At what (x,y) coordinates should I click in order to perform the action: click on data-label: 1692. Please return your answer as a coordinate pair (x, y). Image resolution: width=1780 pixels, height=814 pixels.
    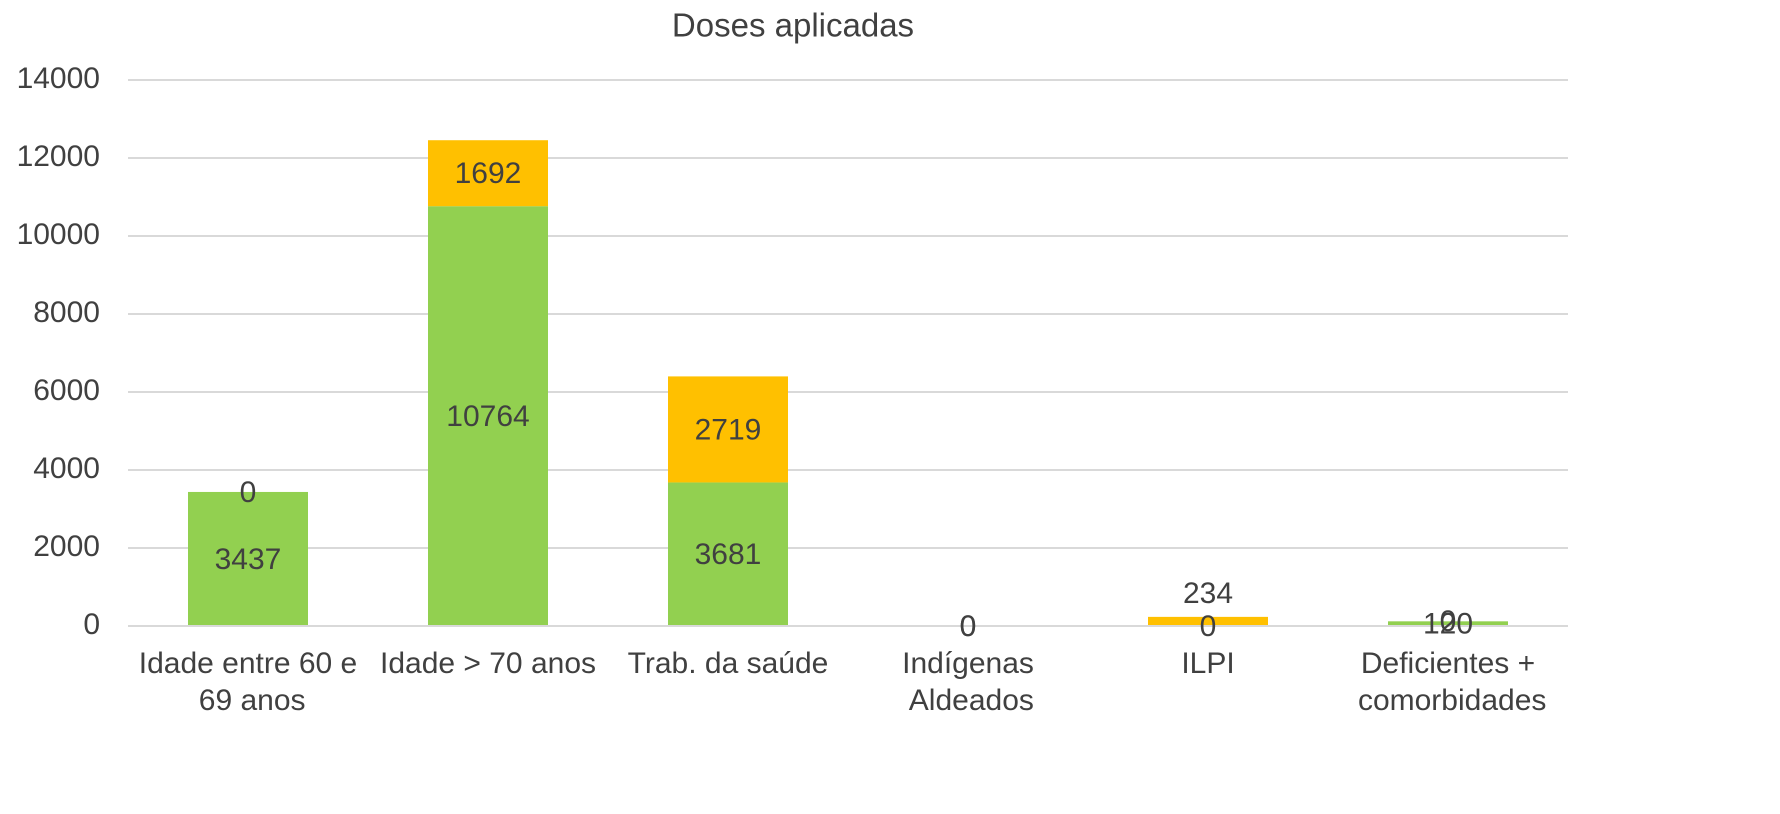
    Looking at the image, I should click on (488, 173).